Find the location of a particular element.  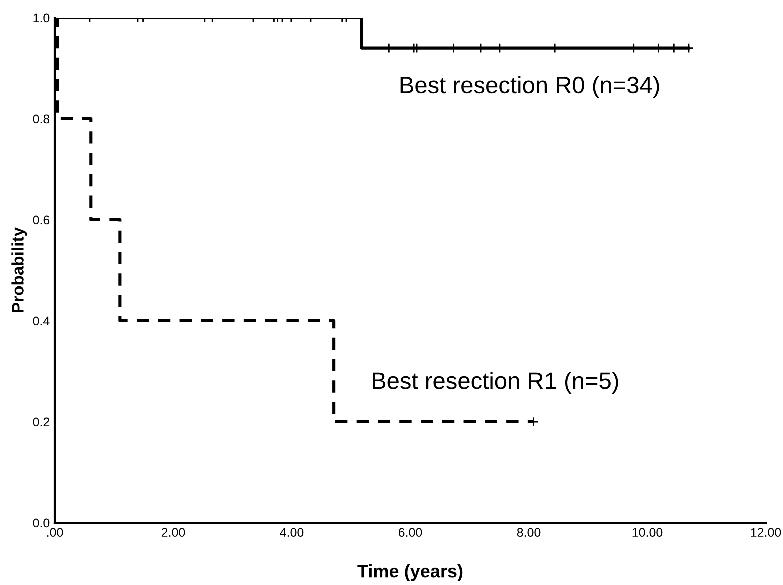

y-tick-label: 0.8 is located at coordinates (41, 119).